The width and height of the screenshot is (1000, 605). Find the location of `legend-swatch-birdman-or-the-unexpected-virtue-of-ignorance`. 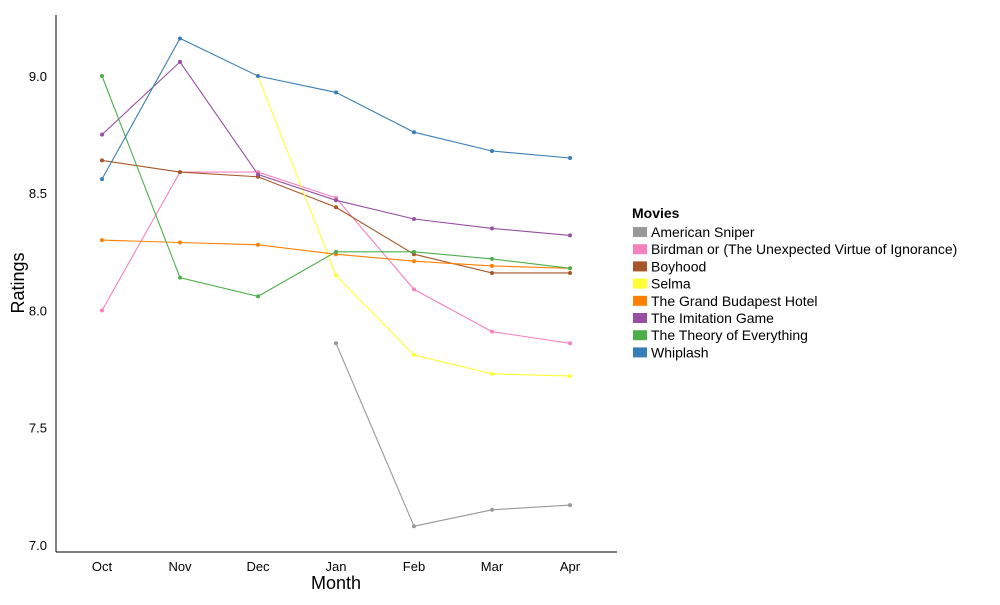

legend-swatch-birdman-or-the-unexpected-virtue-of-ignorance is located at coordinates (640, 249).